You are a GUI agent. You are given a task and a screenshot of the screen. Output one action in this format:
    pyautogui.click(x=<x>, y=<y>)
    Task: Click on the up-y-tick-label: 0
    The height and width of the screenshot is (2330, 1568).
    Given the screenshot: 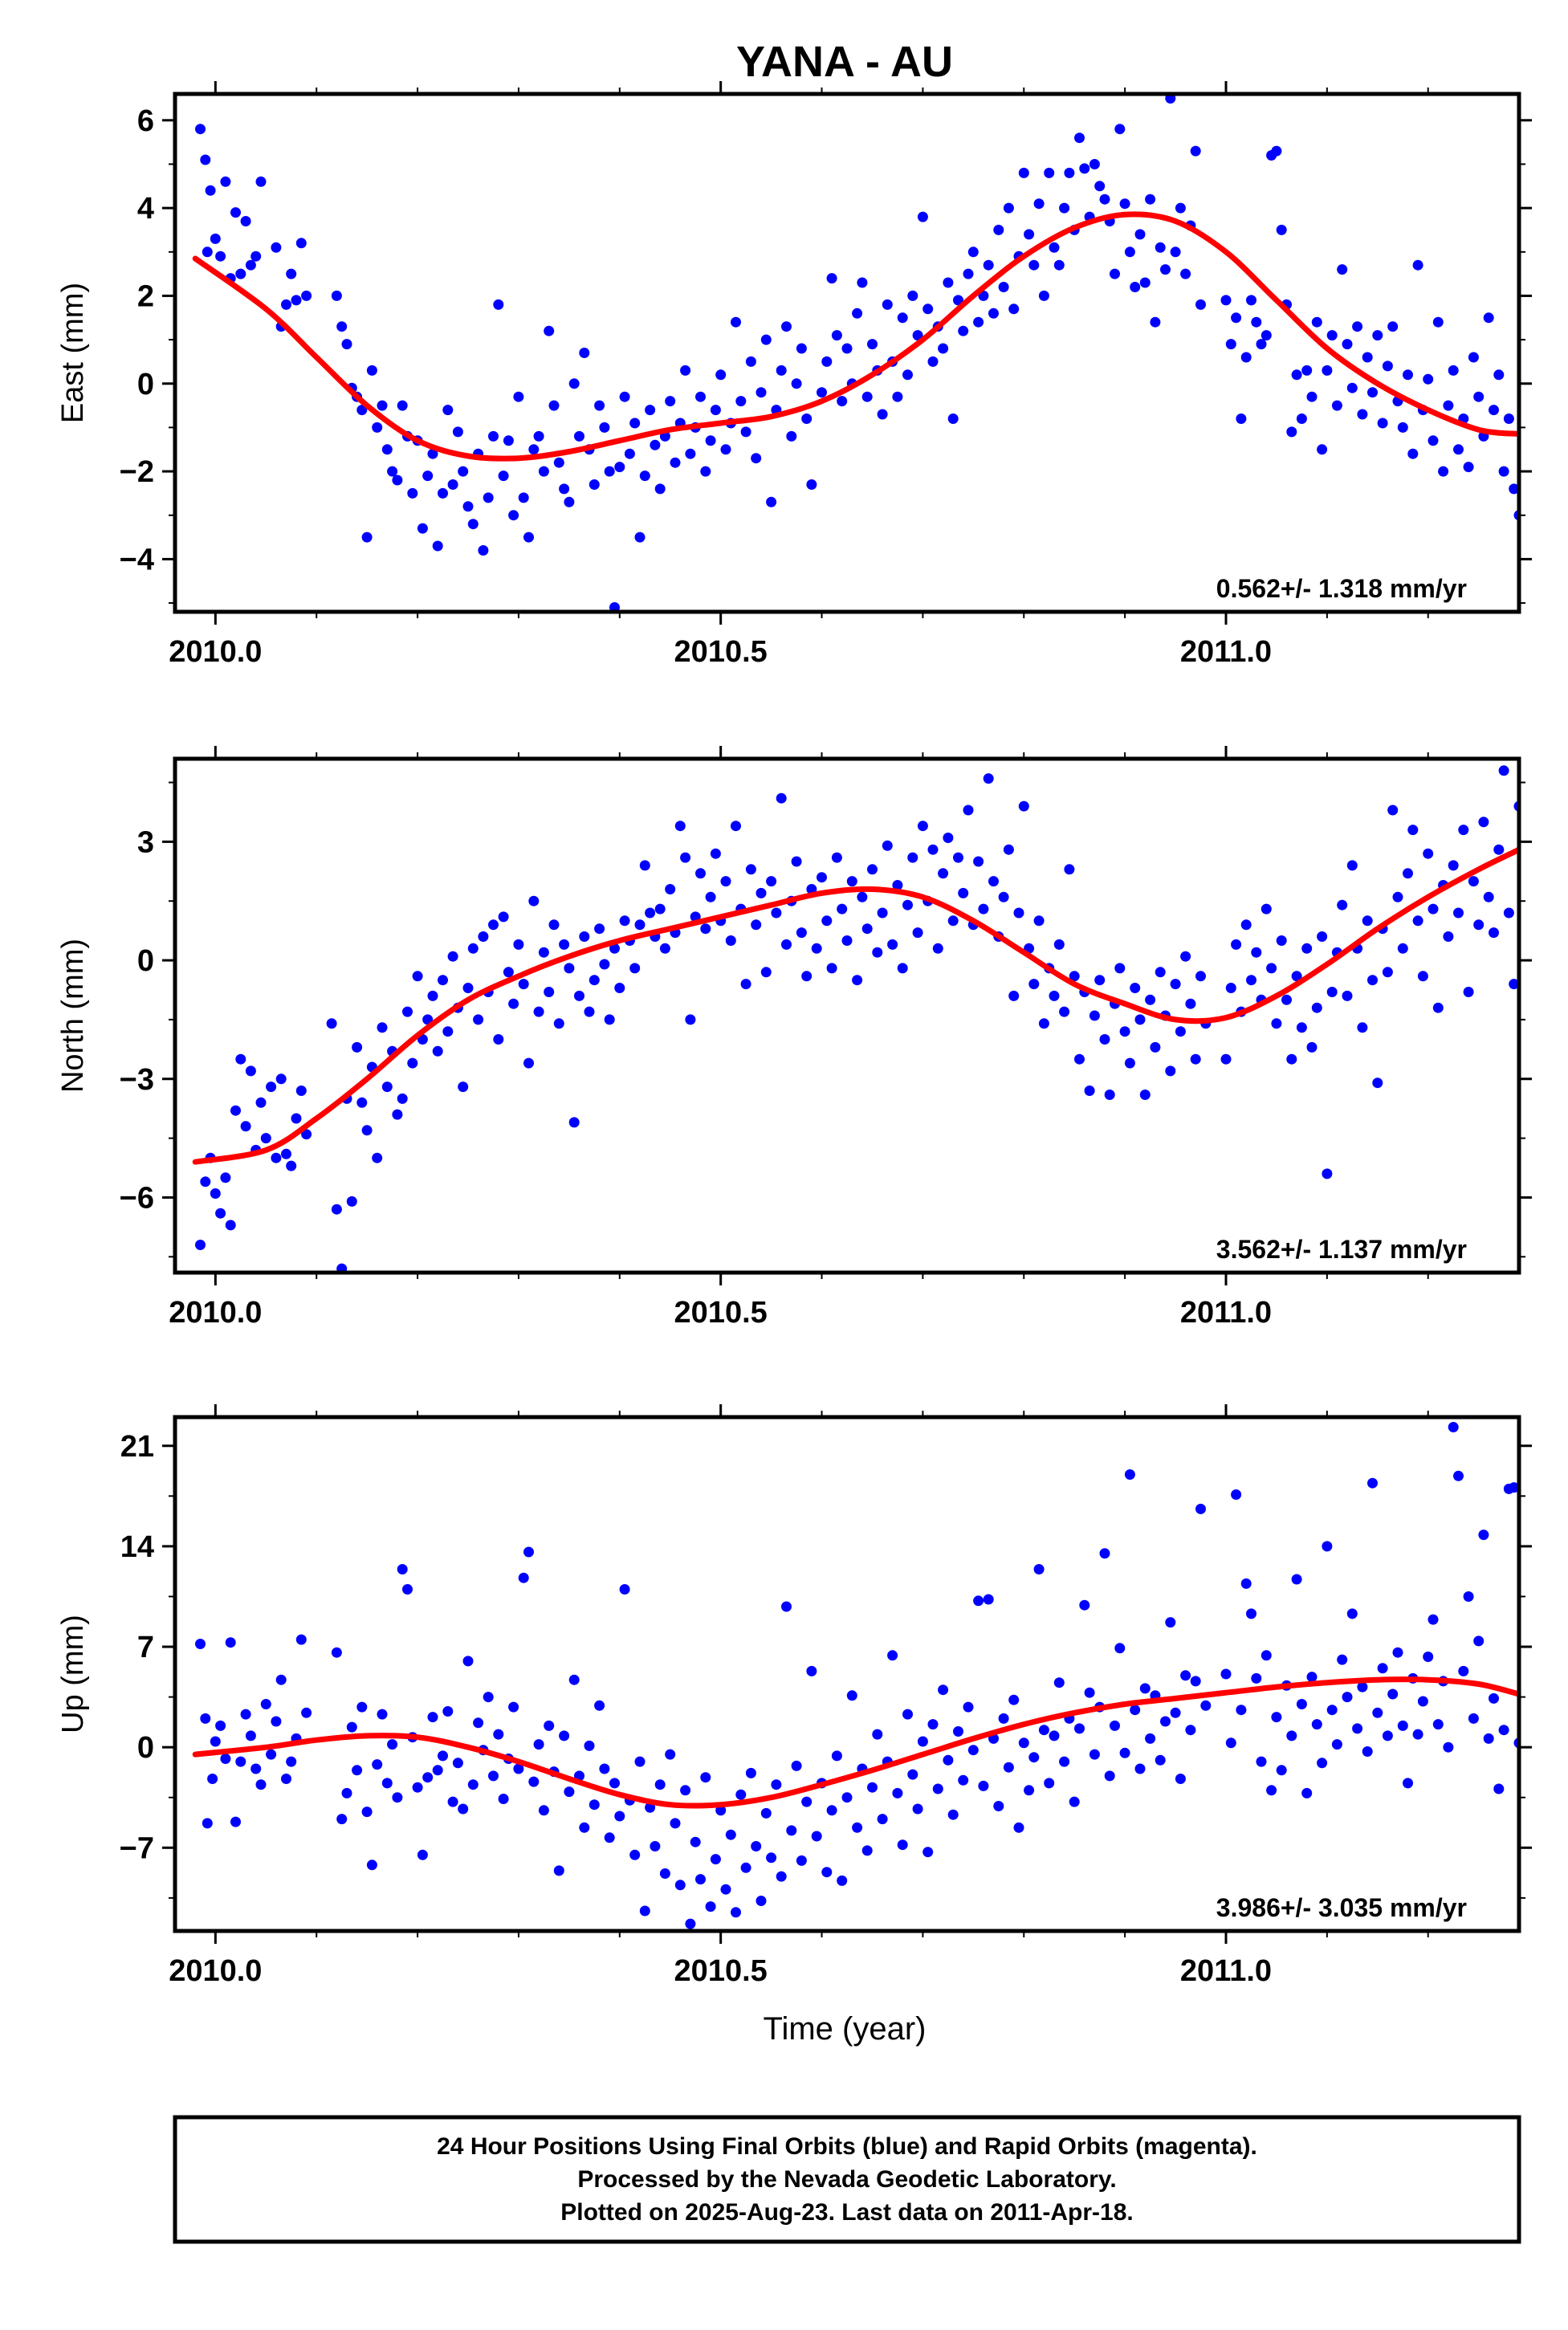 What is the action you would take?
    pyautogui.click(x=145, y=1748)
    